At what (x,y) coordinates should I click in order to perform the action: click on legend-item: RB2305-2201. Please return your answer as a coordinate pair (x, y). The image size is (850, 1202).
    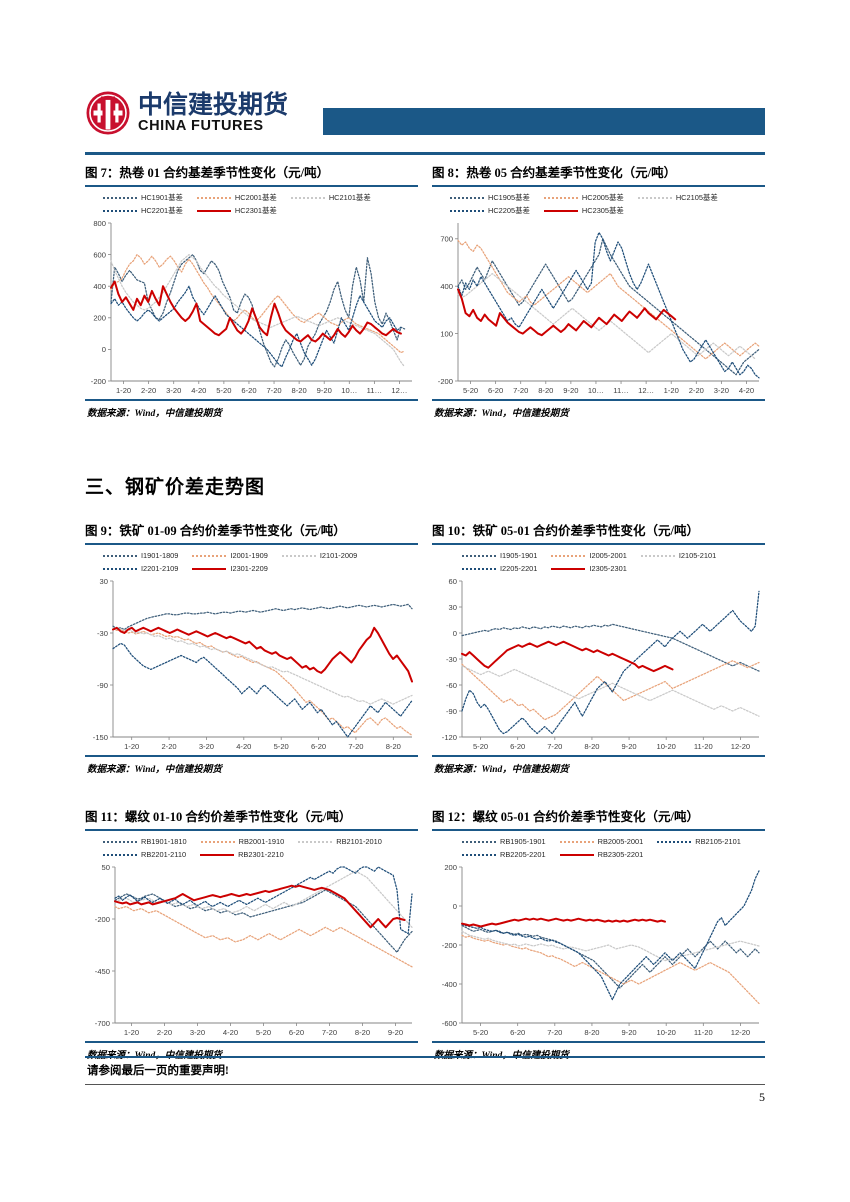
    Looking at the image, I should click on (601, 854).